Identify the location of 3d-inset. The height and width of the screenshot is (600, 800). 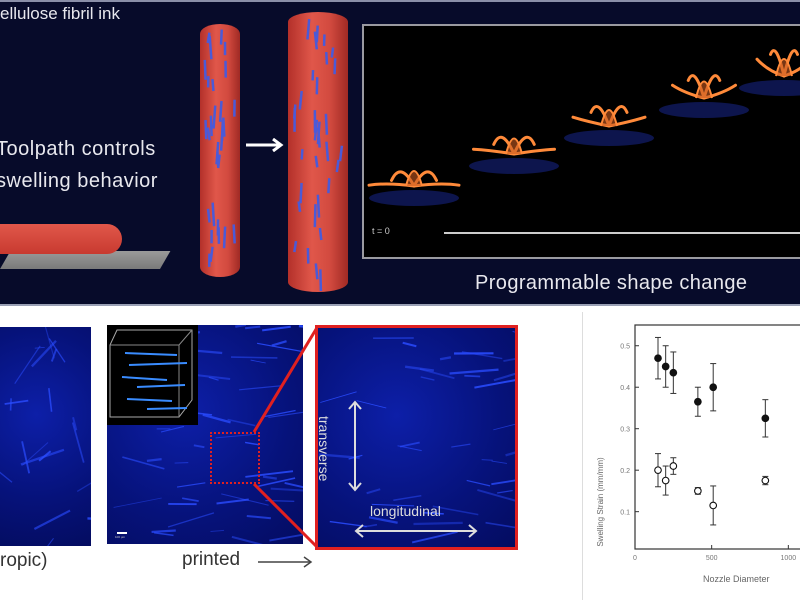
(152, 375).